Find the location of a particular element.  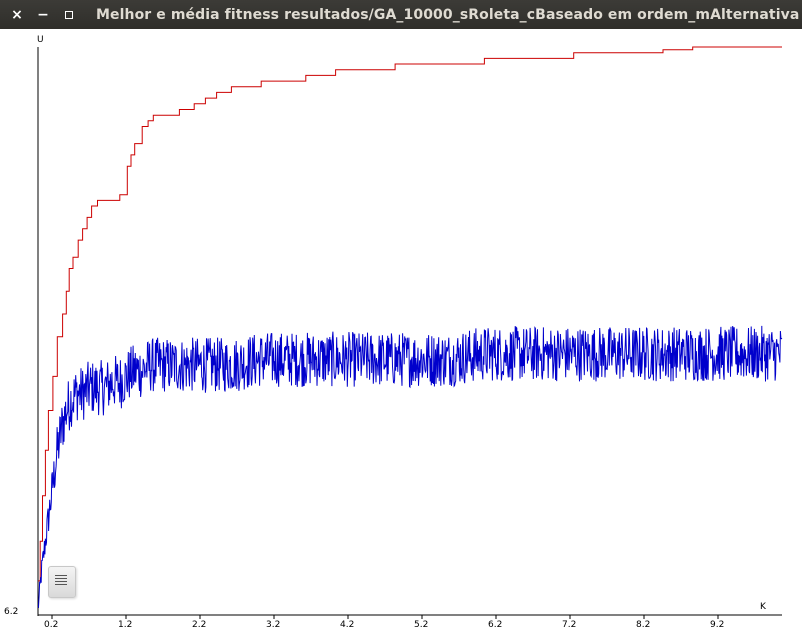

y-tick-label: 6.2 is located at coordinates (11, 612).